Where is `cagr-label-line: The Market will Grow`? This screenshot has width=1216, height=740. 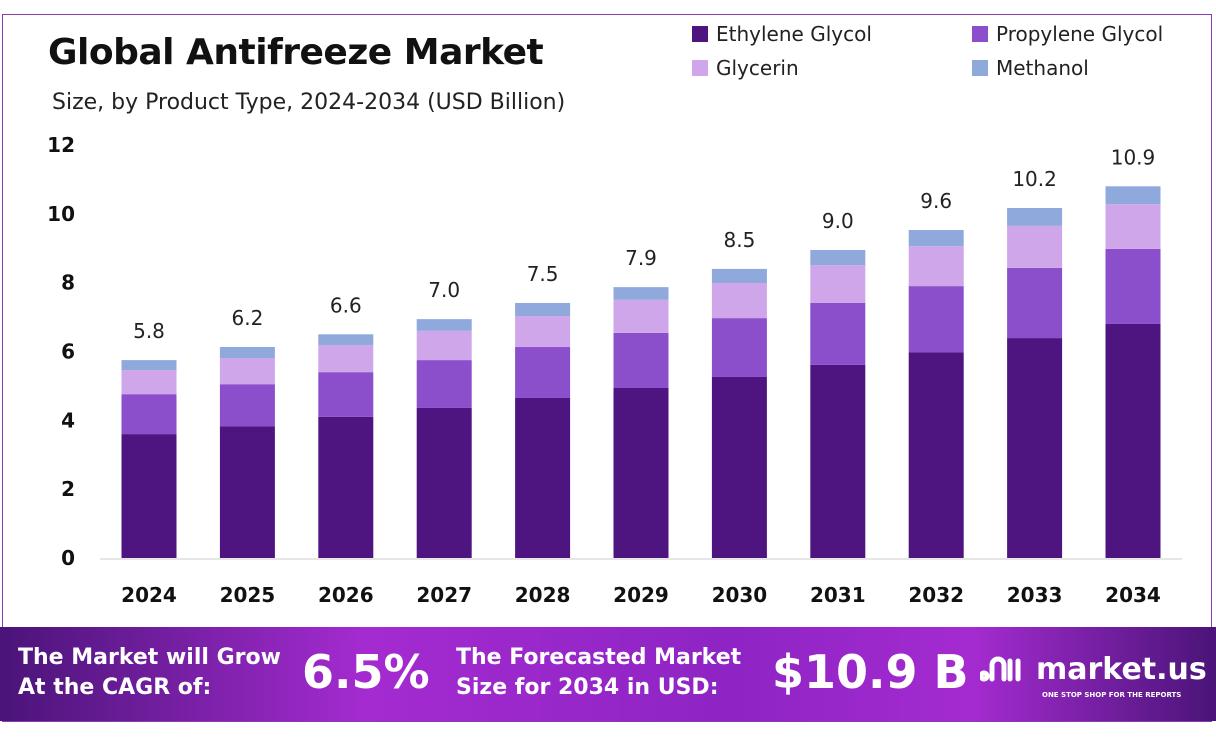 cagr-label-line: The Market will Grow is located at coordinates (149, 657).